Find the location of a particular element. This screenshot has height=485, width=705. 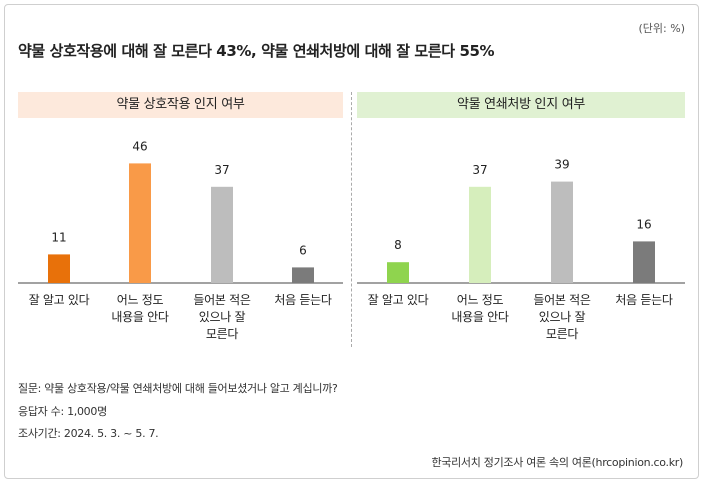

survey-period: 조사기간: 2024. 5. 3. ~ 5. 7. is located at coordinates (88, 433).